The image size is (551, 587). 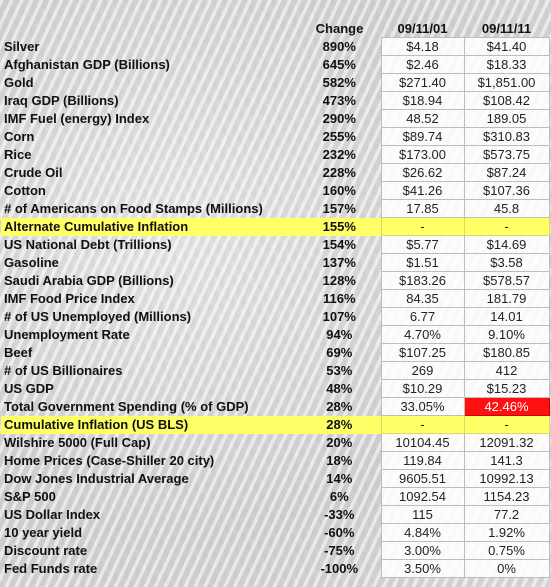 What do you see at coordinates (506, 352) in the screenshot?
I see `value-2011-cell: $180.85` at bounding box center [506, 352].